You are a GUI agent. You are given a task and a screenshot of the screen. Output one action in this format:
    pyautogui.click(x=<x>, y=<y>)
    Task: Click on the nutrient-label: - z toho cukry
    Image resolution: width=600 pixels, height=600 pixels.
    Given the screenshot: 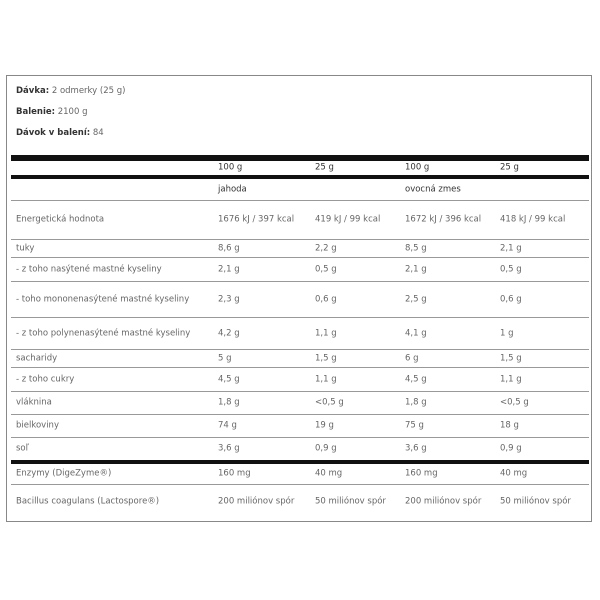 What is the action you would take?
    pyautogui.click(x=45, y=379)
    